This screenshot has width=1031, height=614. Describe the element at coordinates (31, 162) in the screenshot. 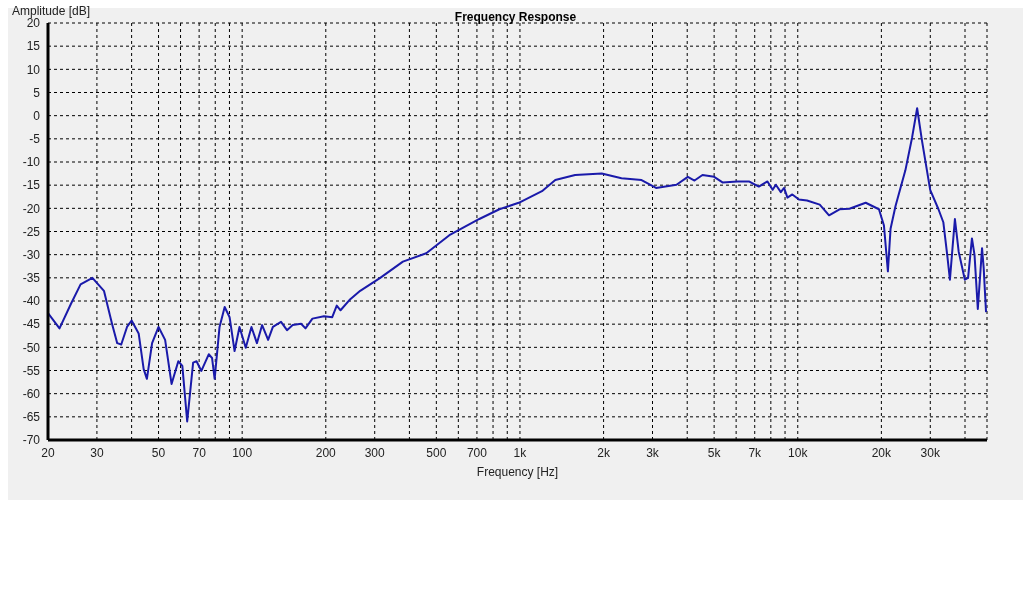

I see `y-tick-label: -10` at that location.